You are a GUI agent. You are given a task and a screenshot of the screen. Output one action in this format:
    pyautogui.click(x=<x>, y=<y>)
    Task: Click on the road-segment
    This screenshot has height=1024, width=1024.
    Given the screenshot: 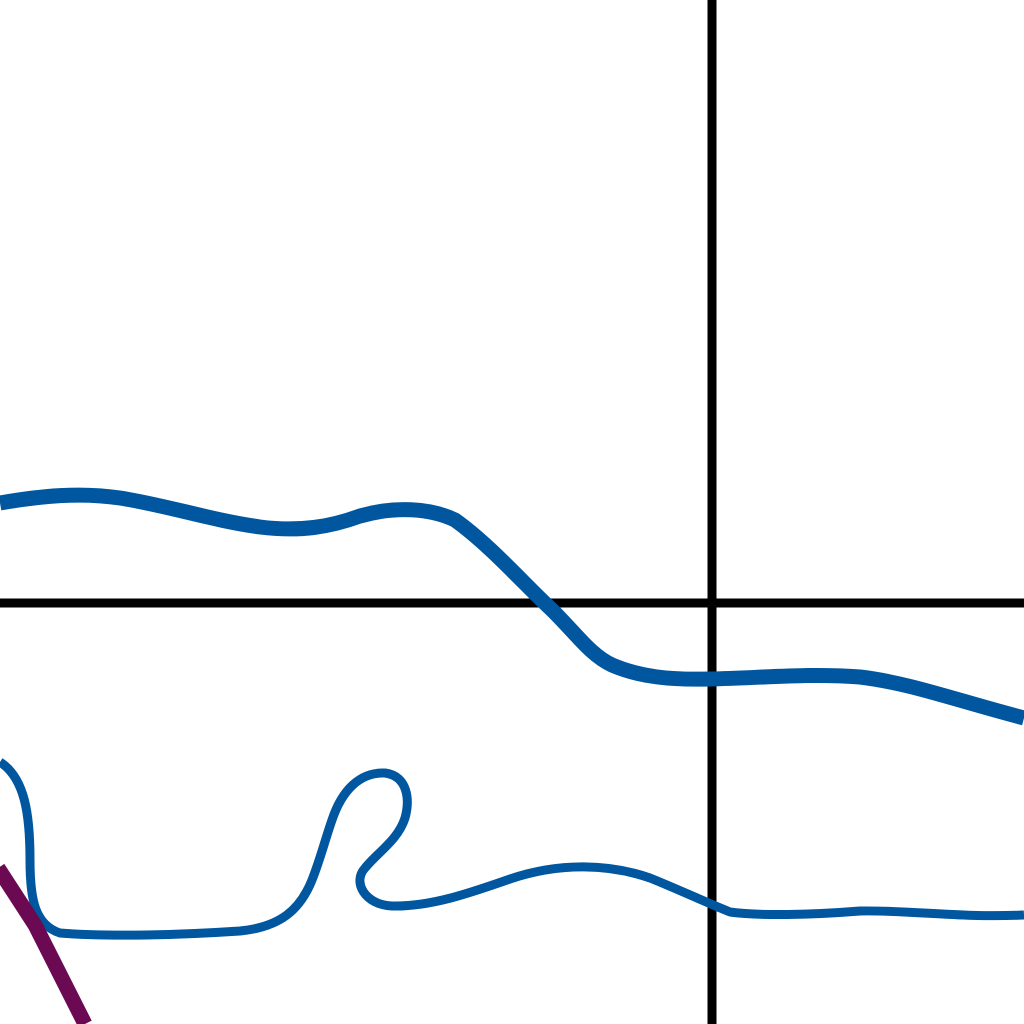 What is the action you would take?
    pyautogui.click(x=46, y=943)
    